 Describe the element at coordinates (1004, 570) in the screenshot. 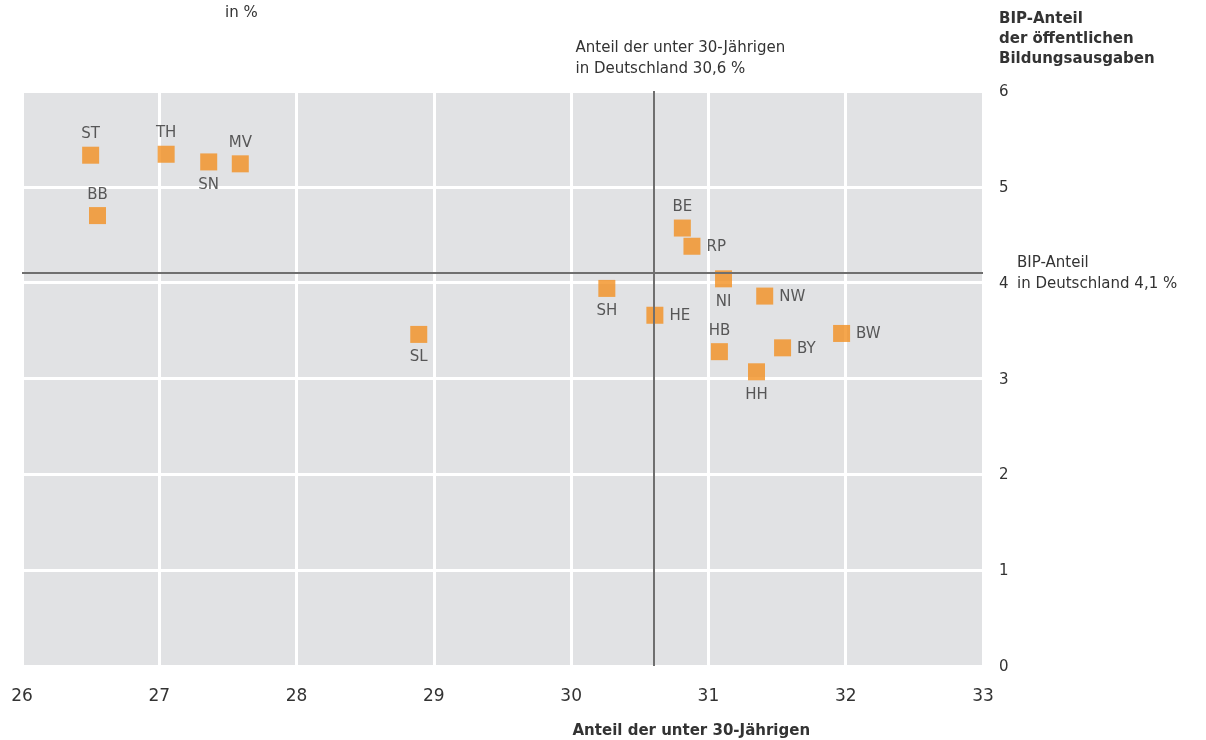

I see `y-tick-label: 1` at that location.